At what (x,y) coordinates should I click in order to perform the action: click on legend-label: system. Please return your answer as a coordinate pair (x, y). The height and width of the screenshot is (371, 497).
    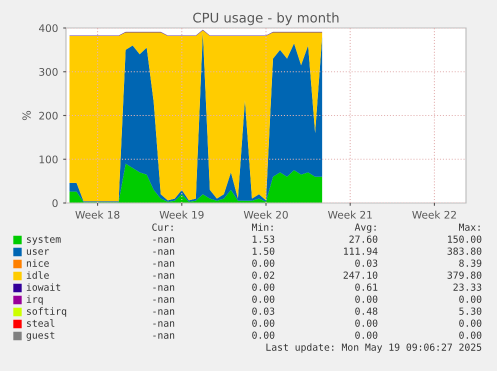
    Looking at the image, I should click on (44, 240).